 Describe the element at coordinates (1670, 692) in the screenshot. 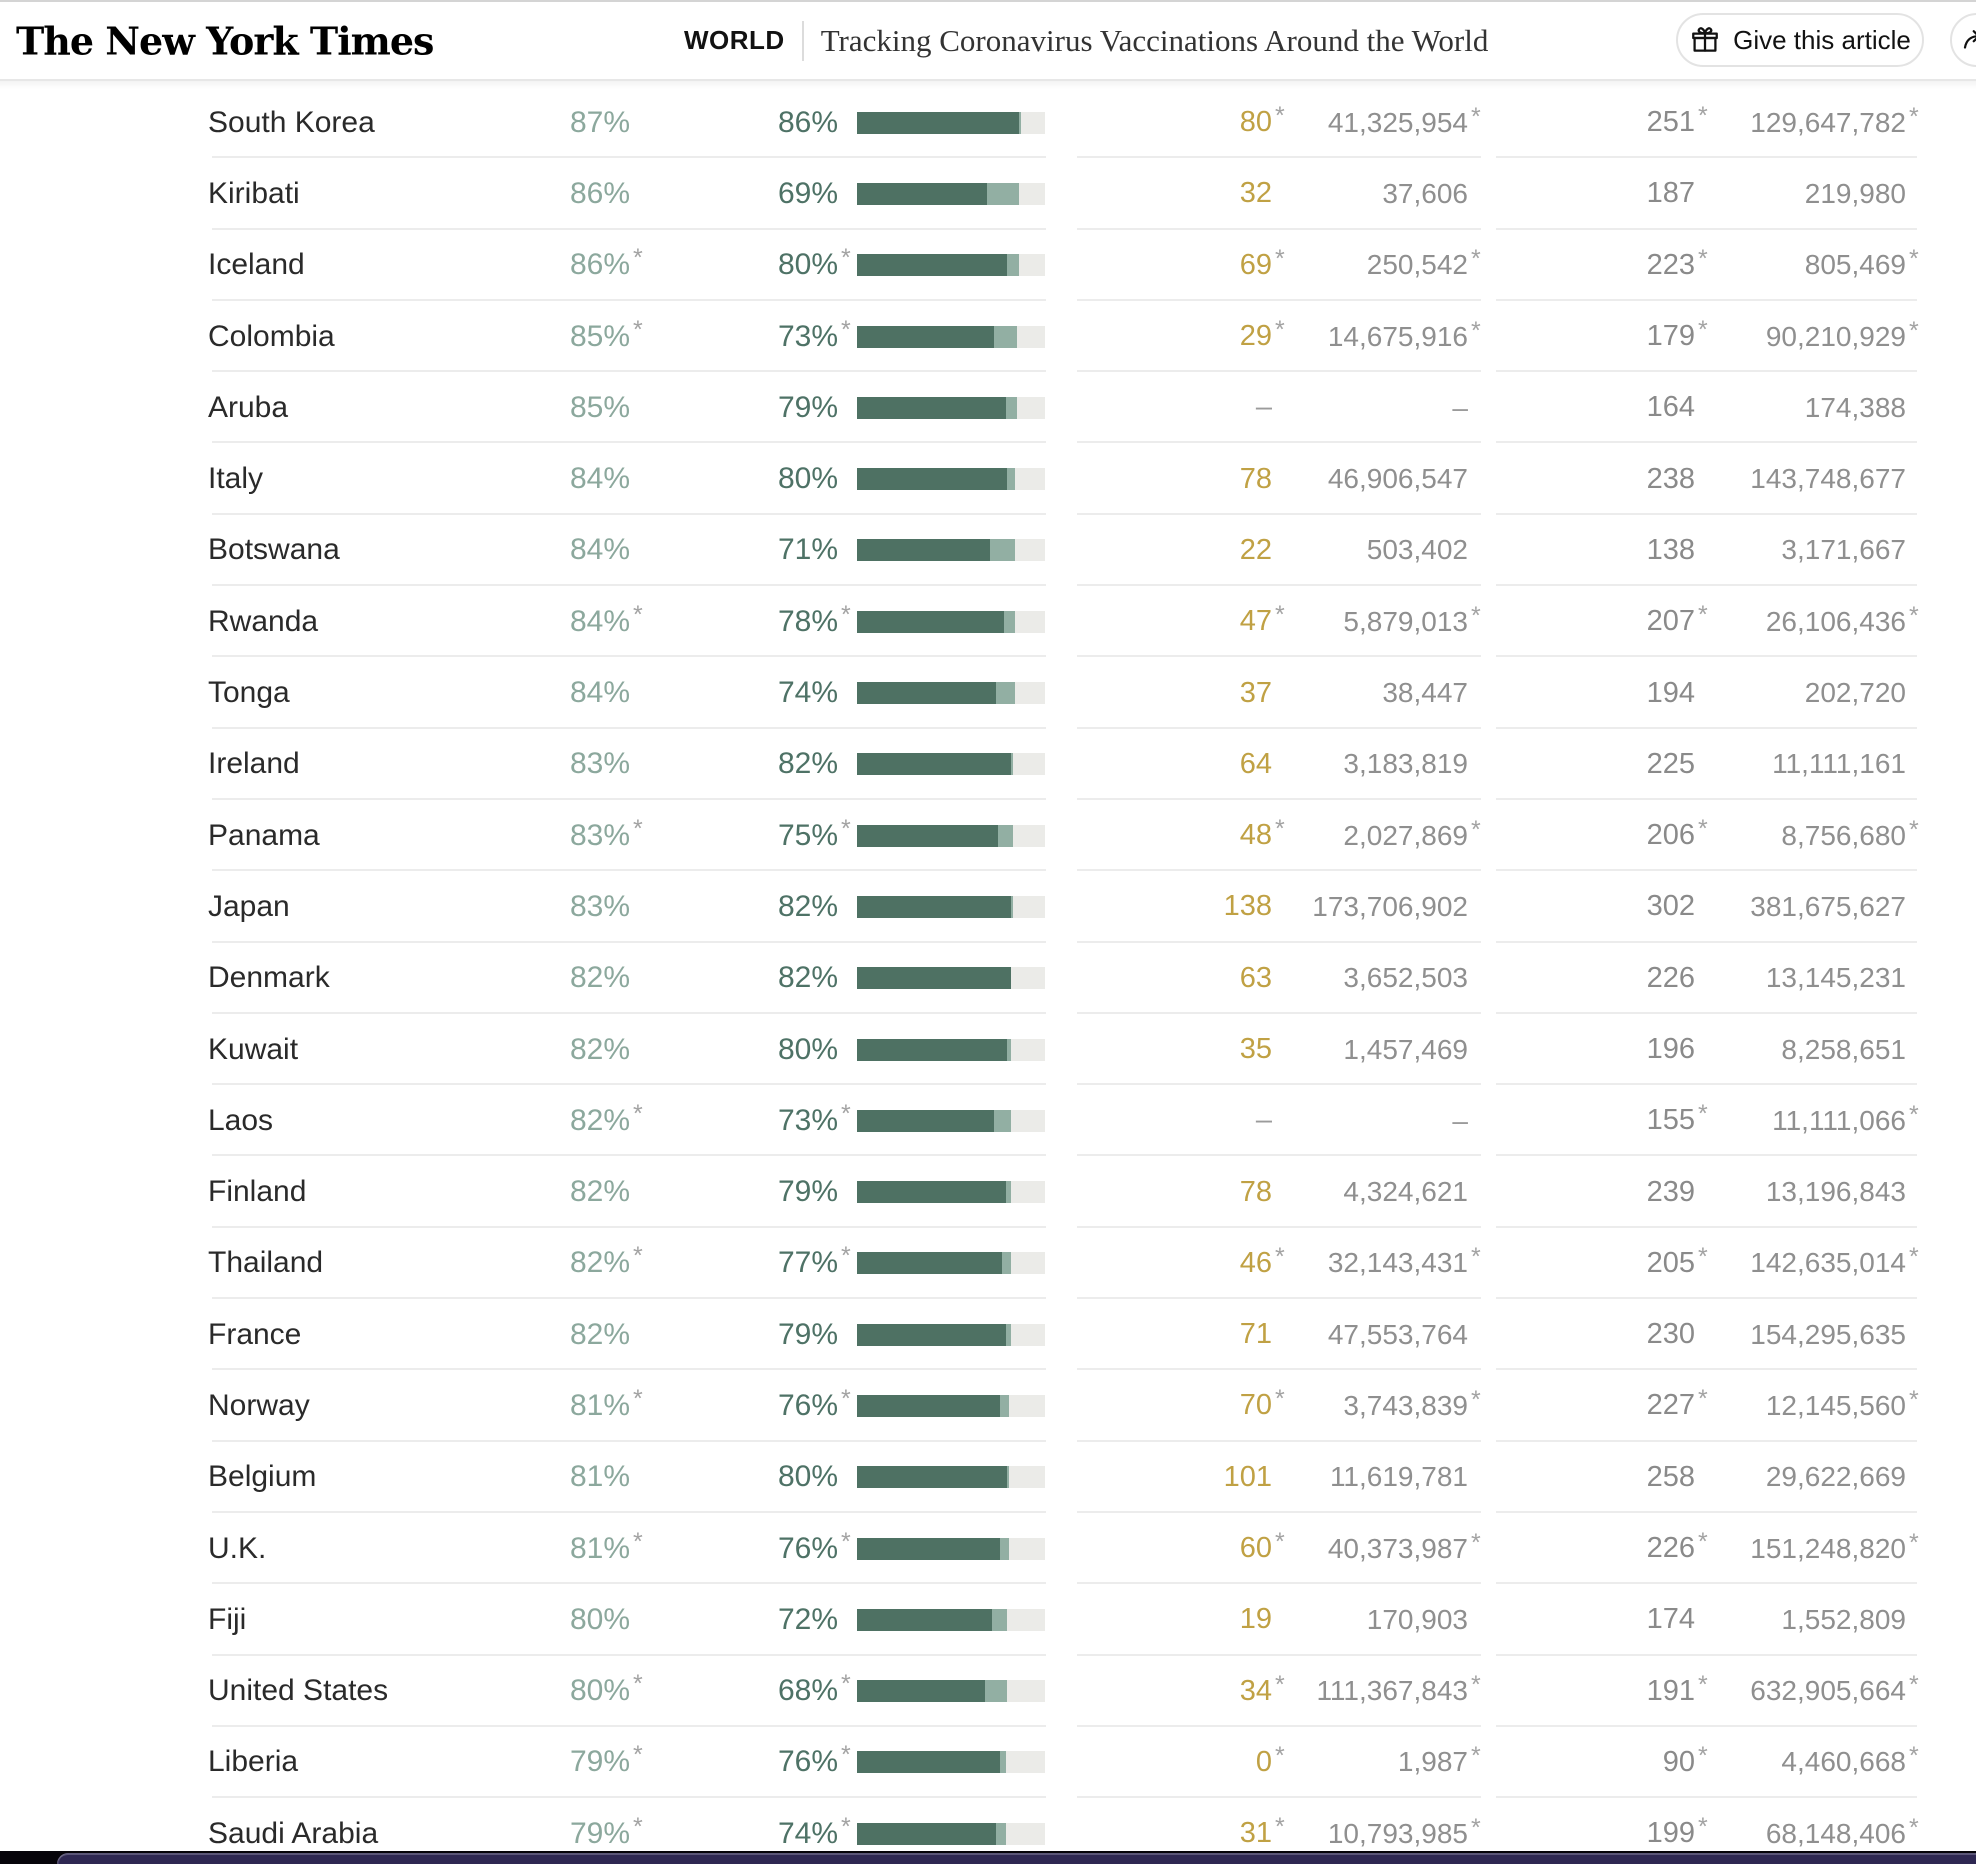

I see `total-doses-per-100: 194` at that location.